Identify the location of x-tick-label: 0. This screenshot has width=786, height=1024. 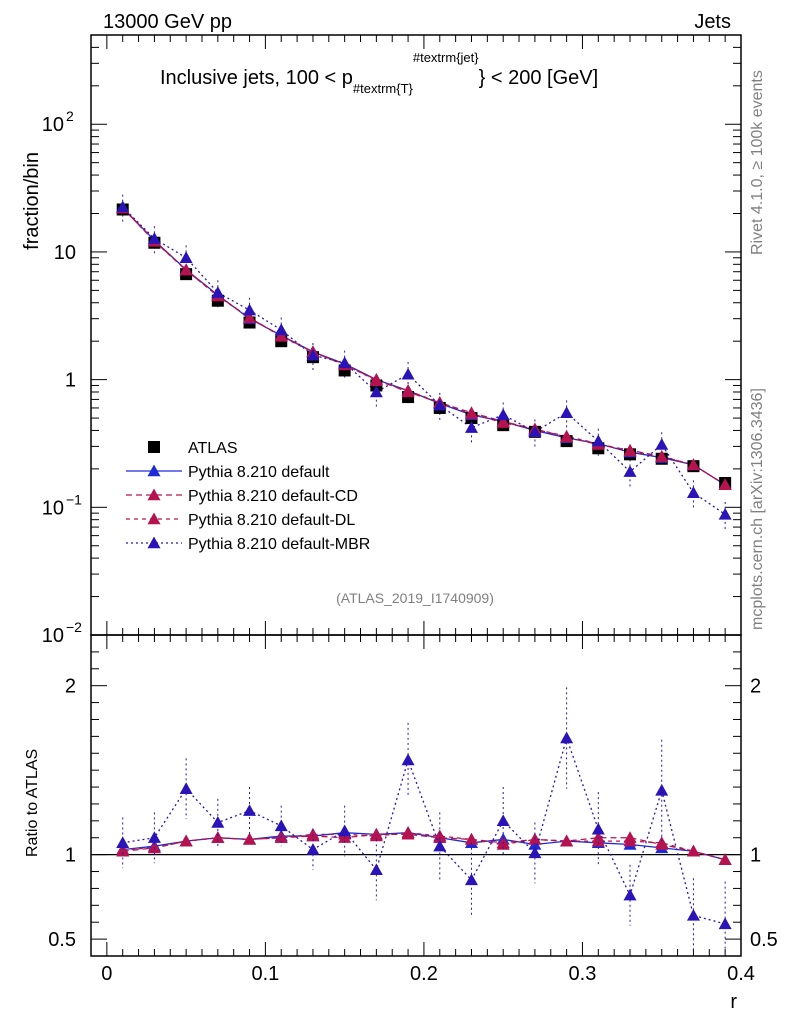
(106, 974).